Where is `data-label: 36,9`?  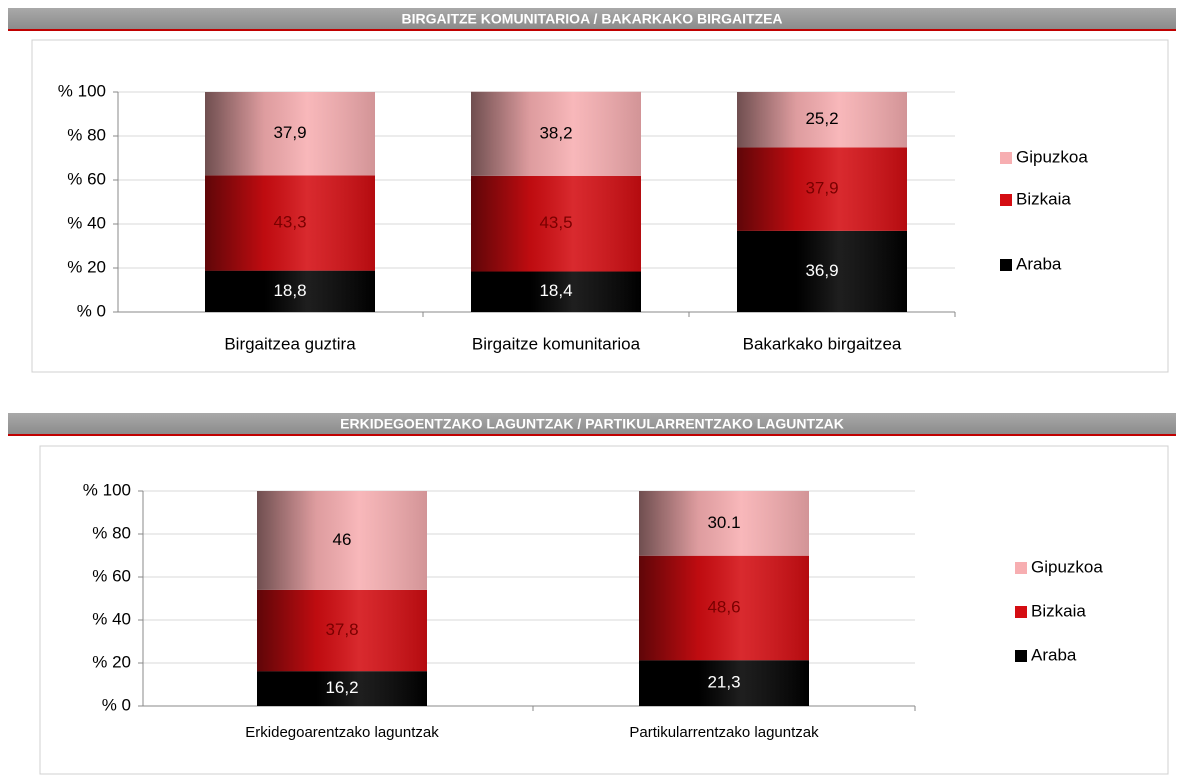
data-label: 36,9 is located at coordinates (821, 270).